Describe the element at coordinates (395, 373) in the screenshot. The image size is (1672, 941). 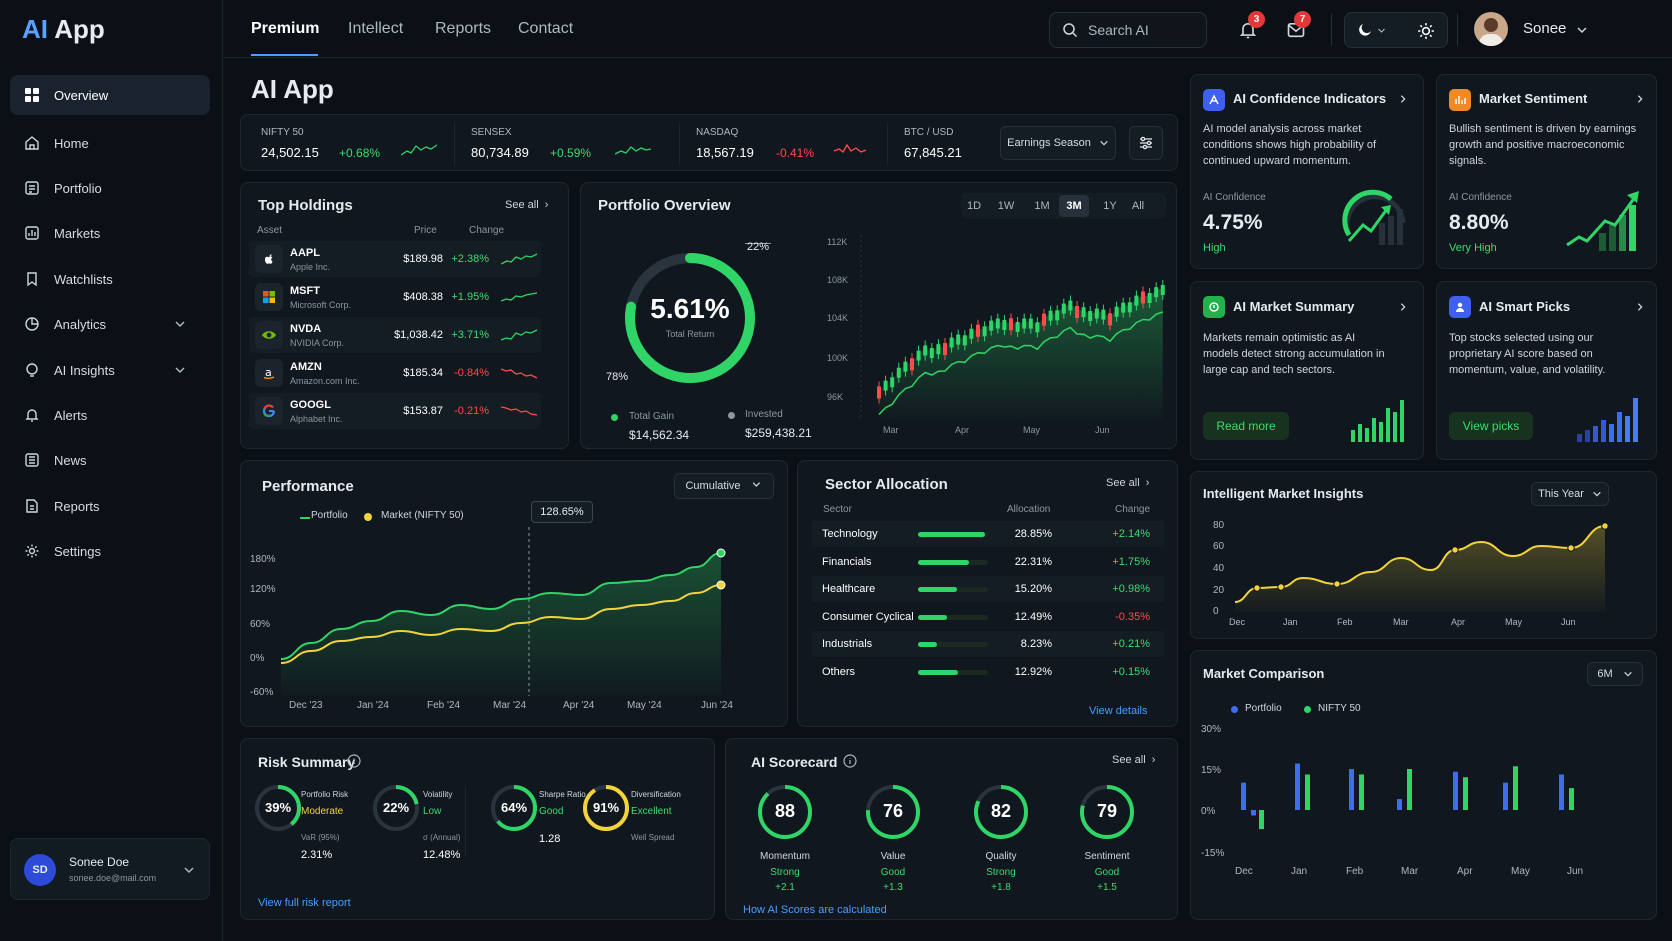
I see `holding-row: a AMZN Amazon.com Inc. $185.34 -0.84%` at that location.